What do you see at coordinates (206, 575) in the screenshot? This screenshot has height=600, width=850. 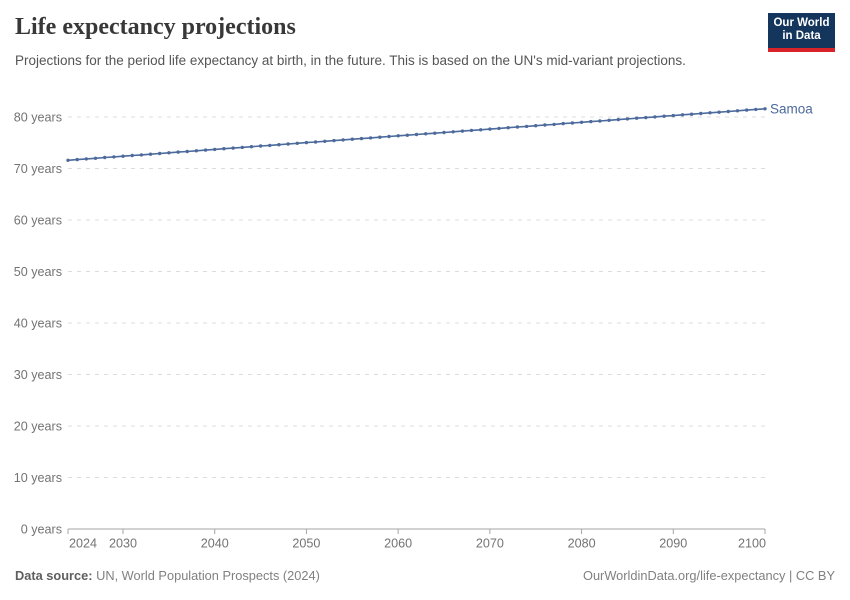 I see `data-source-value: UN, World Population Prospects (2024)` at bounding box center [206, 575].